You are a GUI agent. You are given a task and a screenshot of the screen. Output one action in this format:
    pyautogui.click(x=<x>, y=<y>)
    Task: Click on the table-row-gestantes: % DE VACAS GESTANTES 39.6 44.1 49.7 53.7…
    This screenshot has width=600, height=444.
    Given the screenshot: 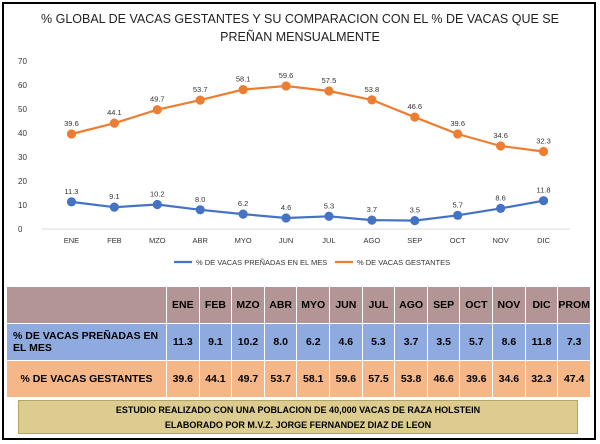 What is the action you would take?
    pyautogui.click(x=298, y=379)
    